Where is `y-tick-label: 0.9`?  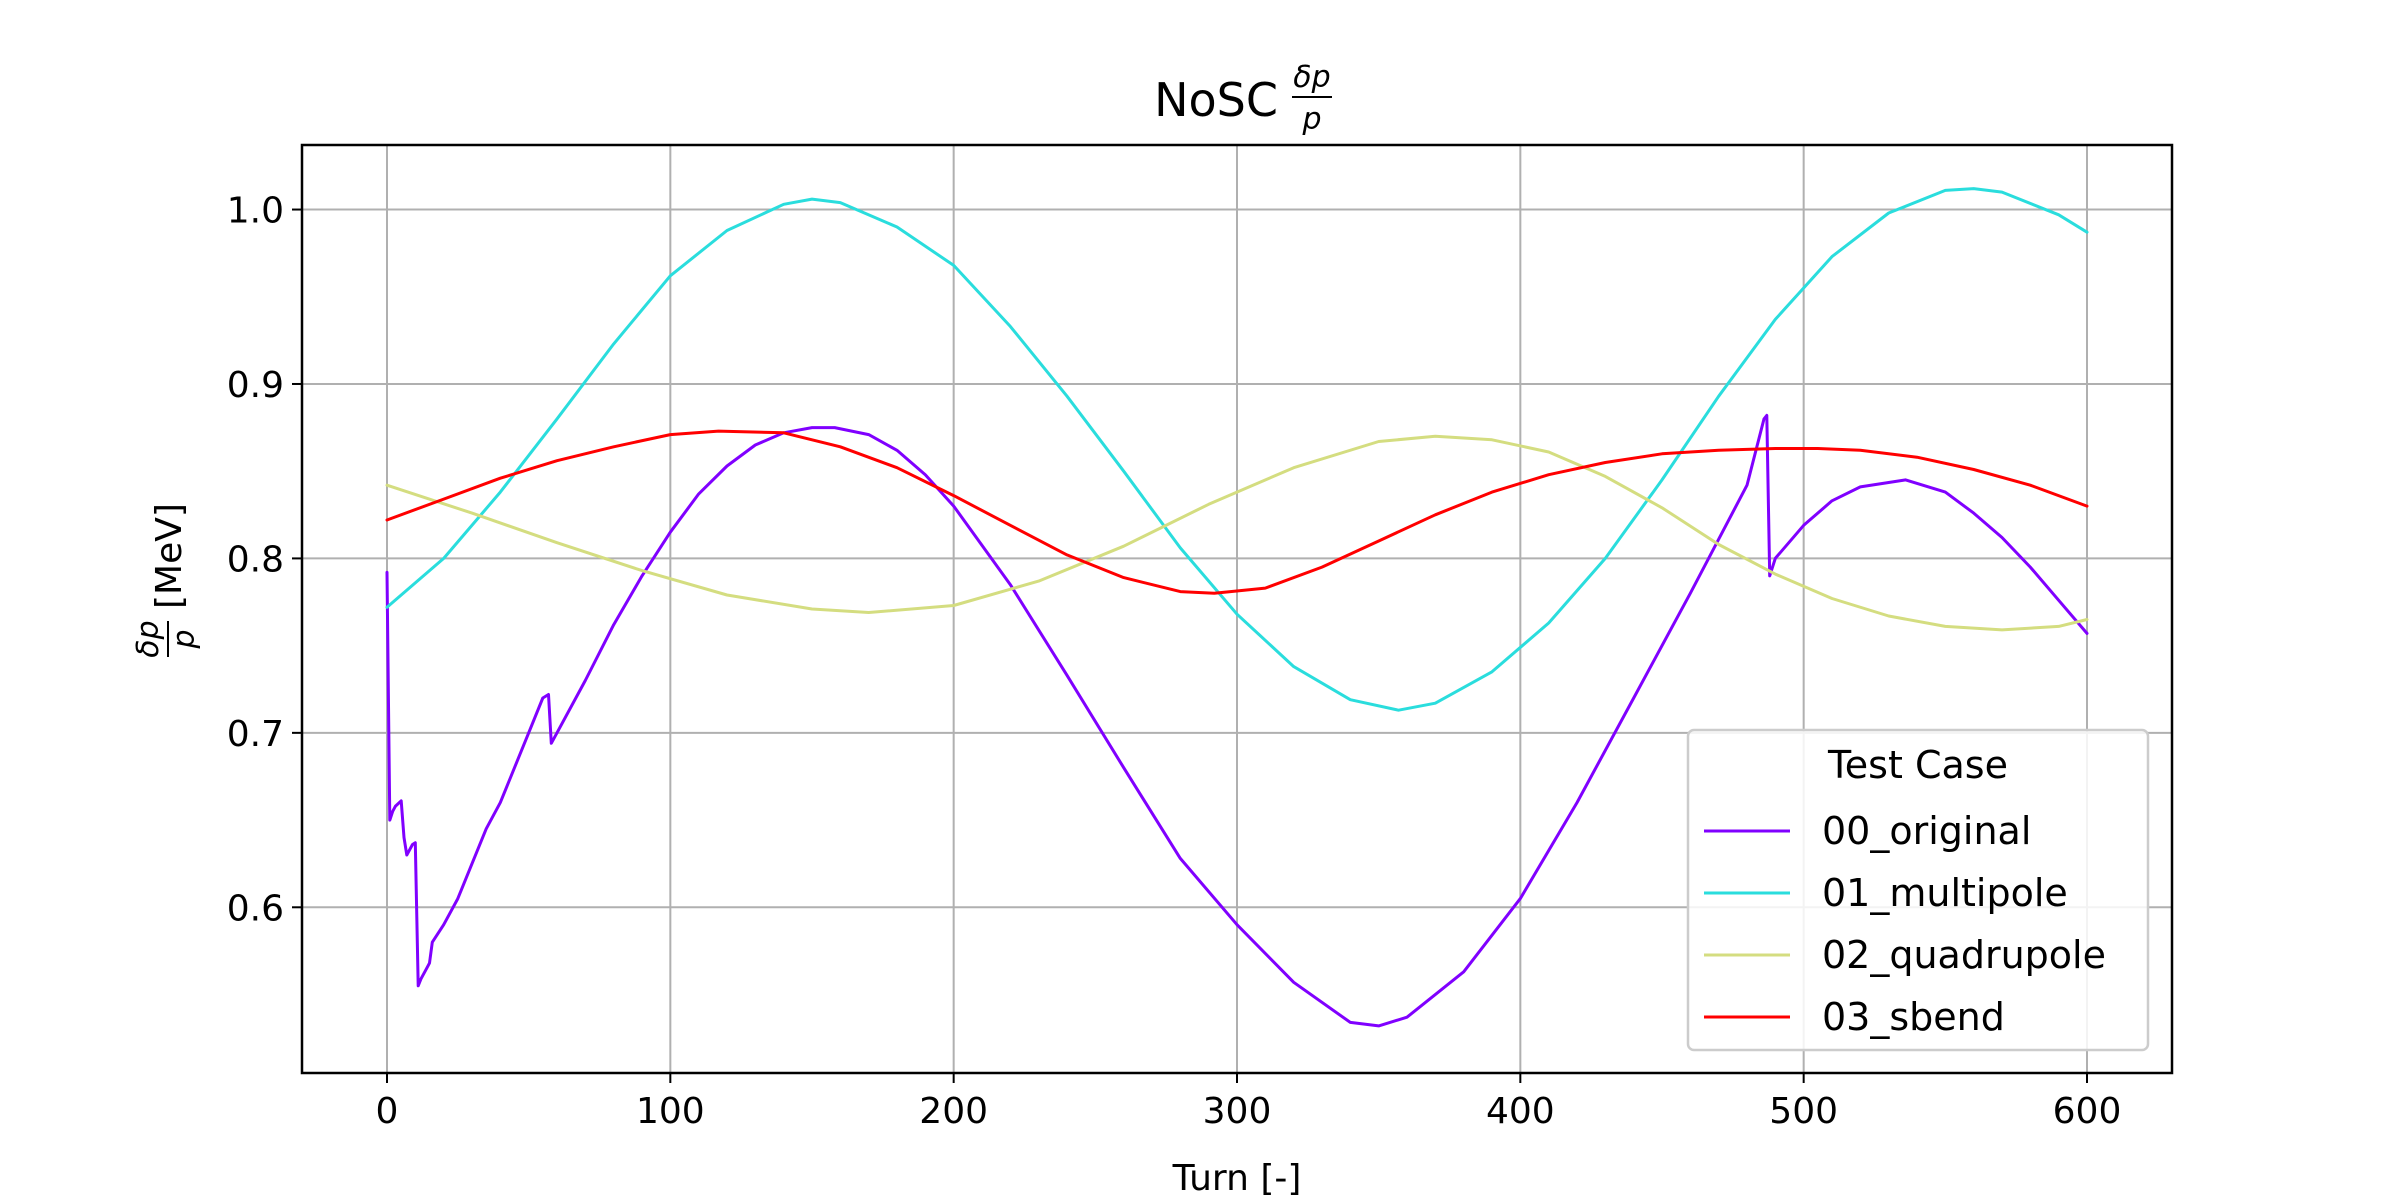 y-tick-label: 0.9 is located at coordinates (255, 385).